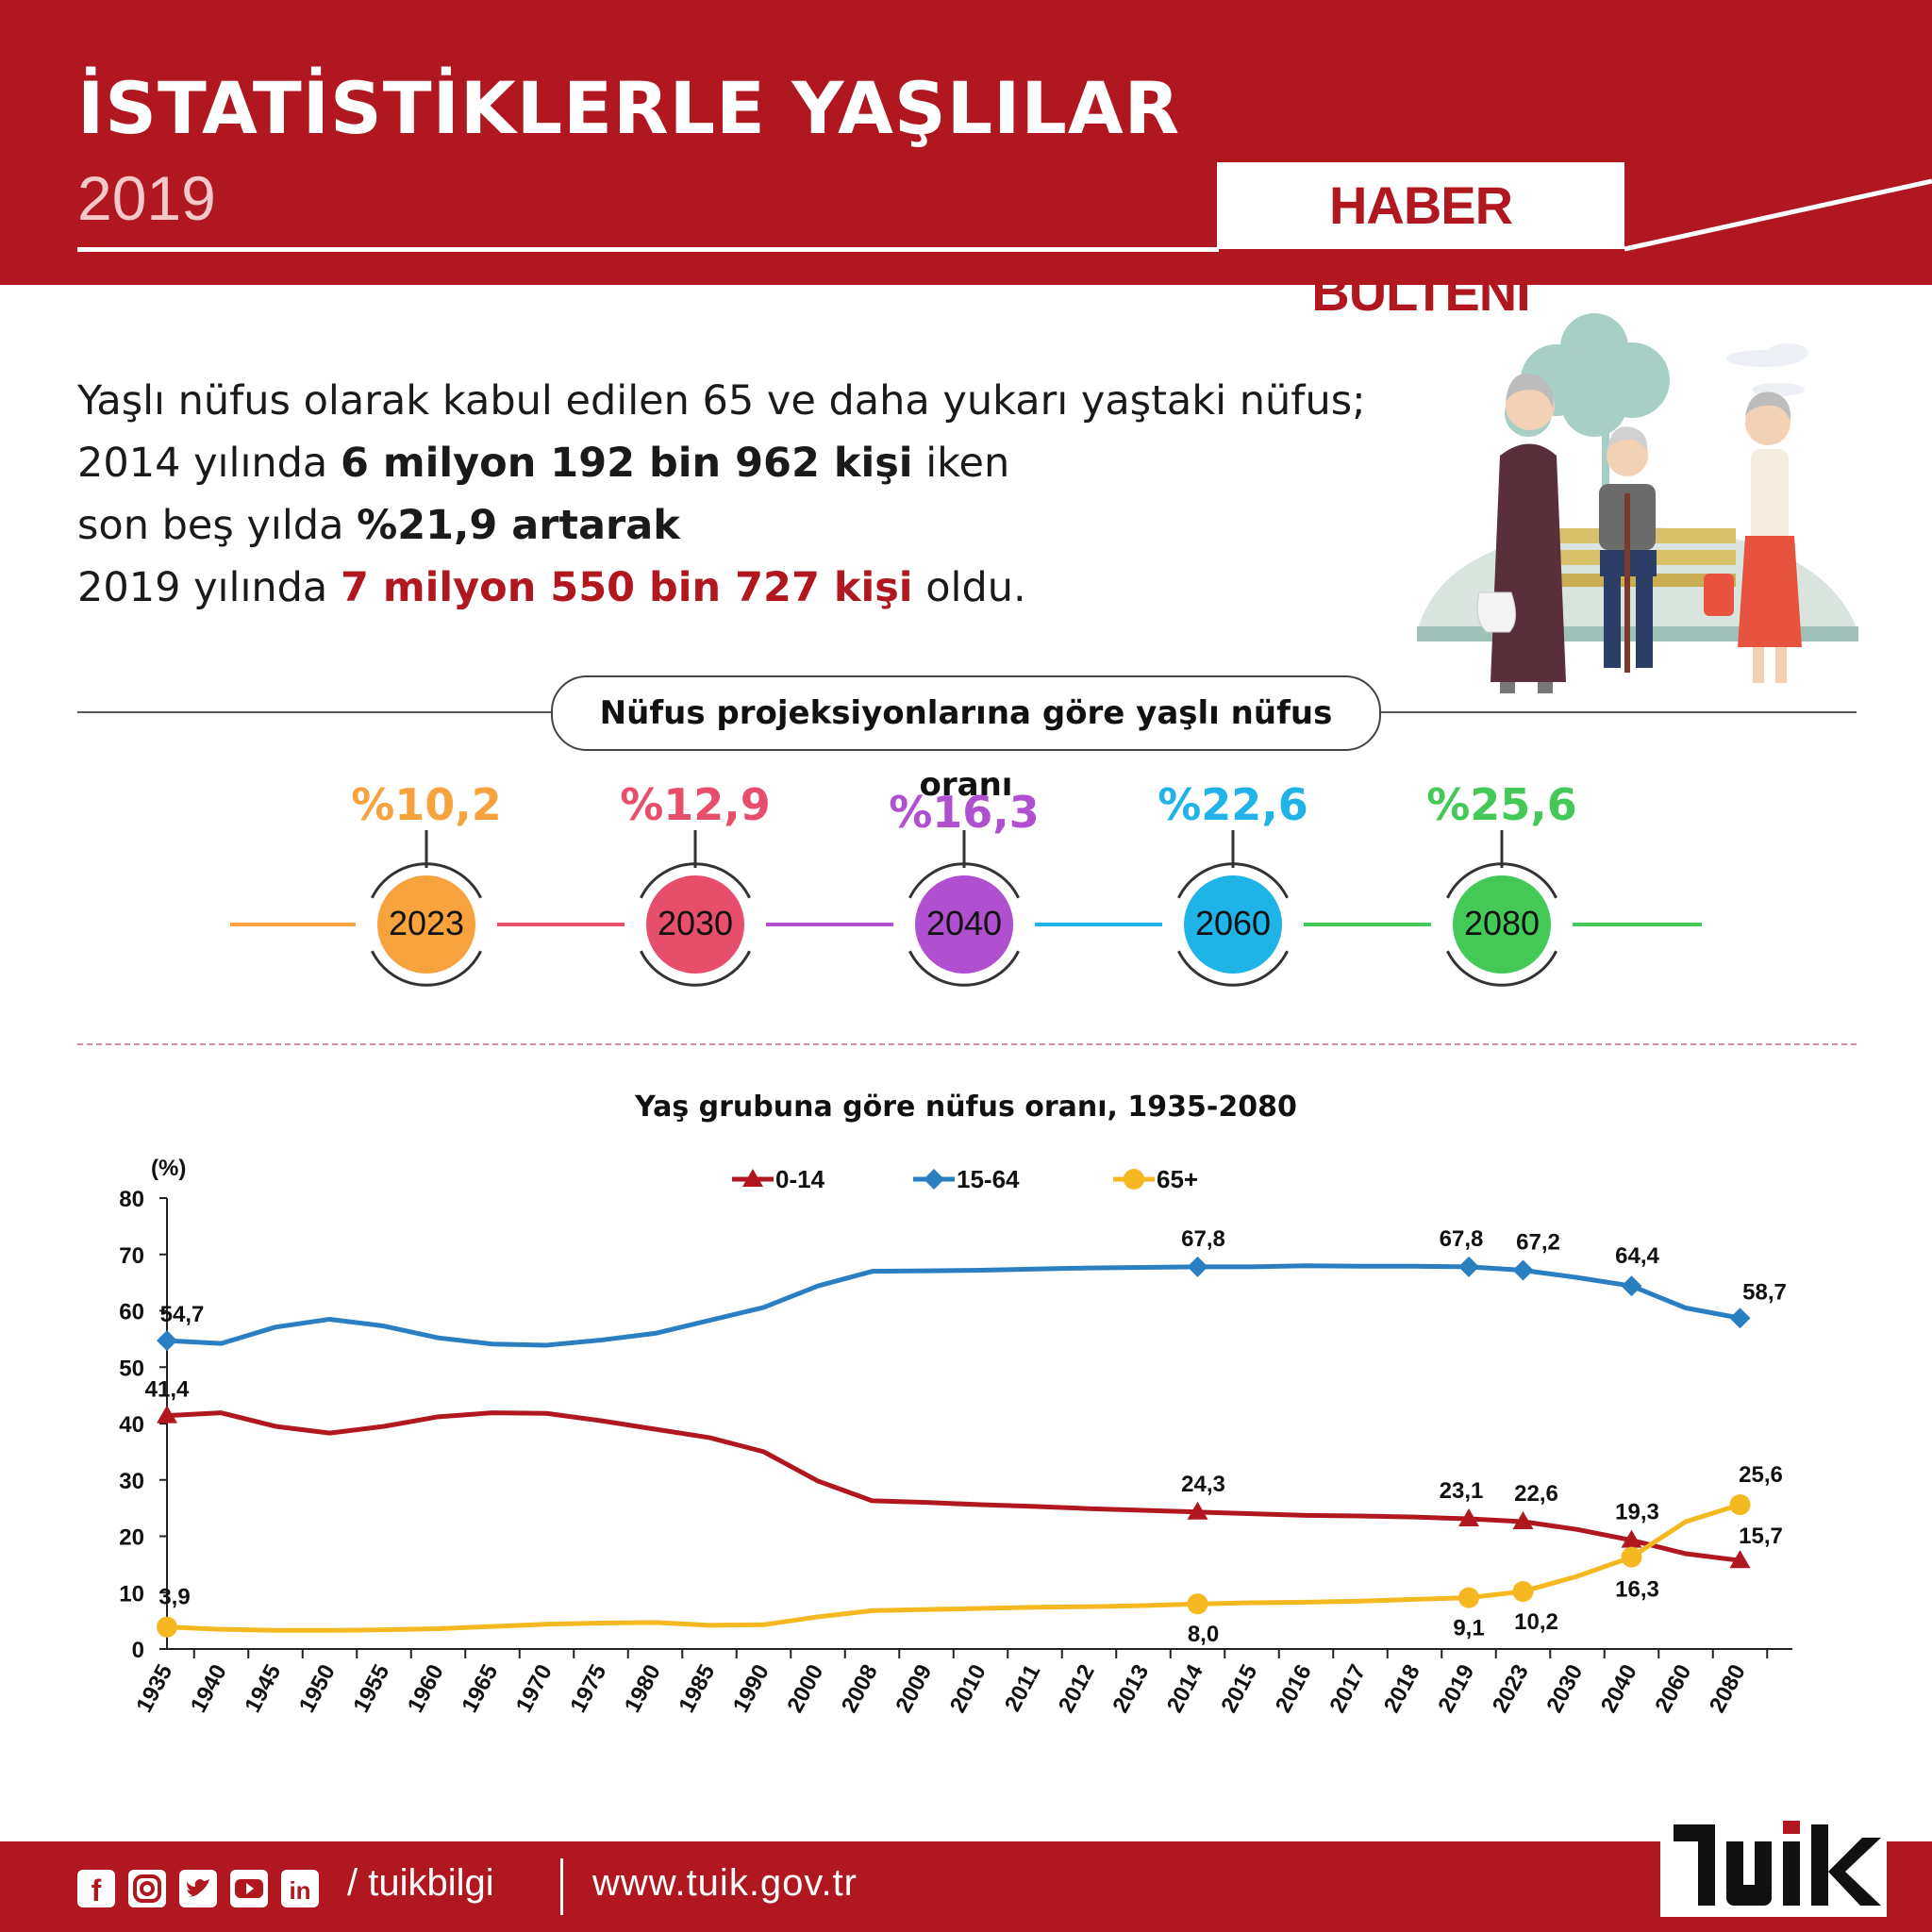  I want to click on tuik-logo, so click(1773, 1861).